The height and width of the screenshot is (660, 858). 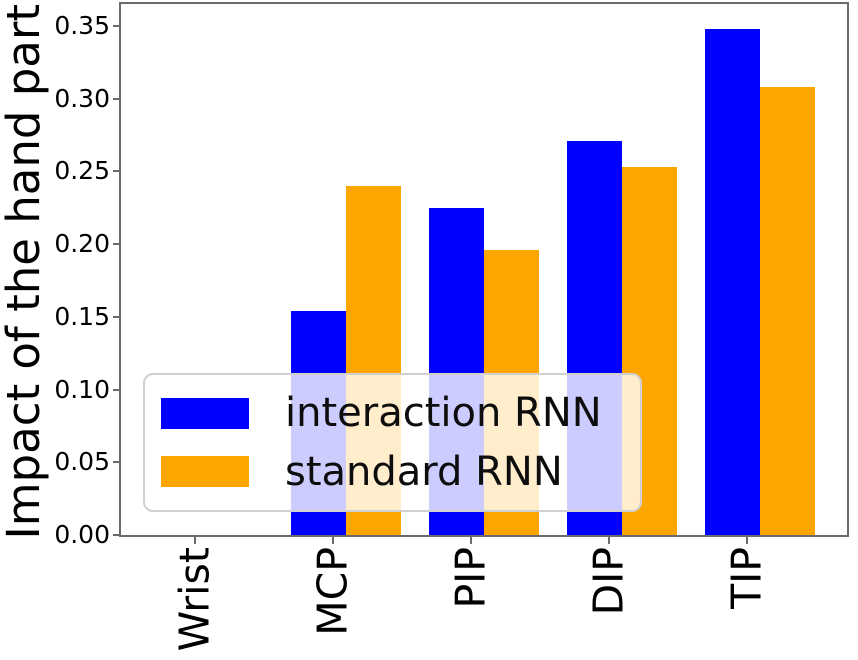 What do you see at coordinates (732, 281) in the screenshot?
I see `bar-tip-interaction-rnn` at bounding box center [732, 281].